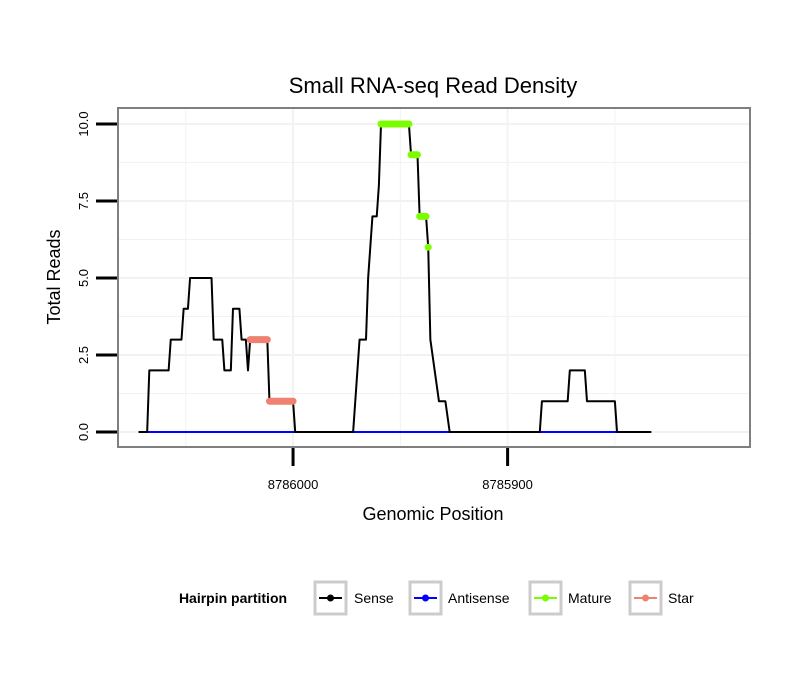 The image size is (810, 690). What do you see at coordinates (400, 470) in the screenshot?
I see `x-axis: 8786000 8785900` at bounding box center [400, 470].